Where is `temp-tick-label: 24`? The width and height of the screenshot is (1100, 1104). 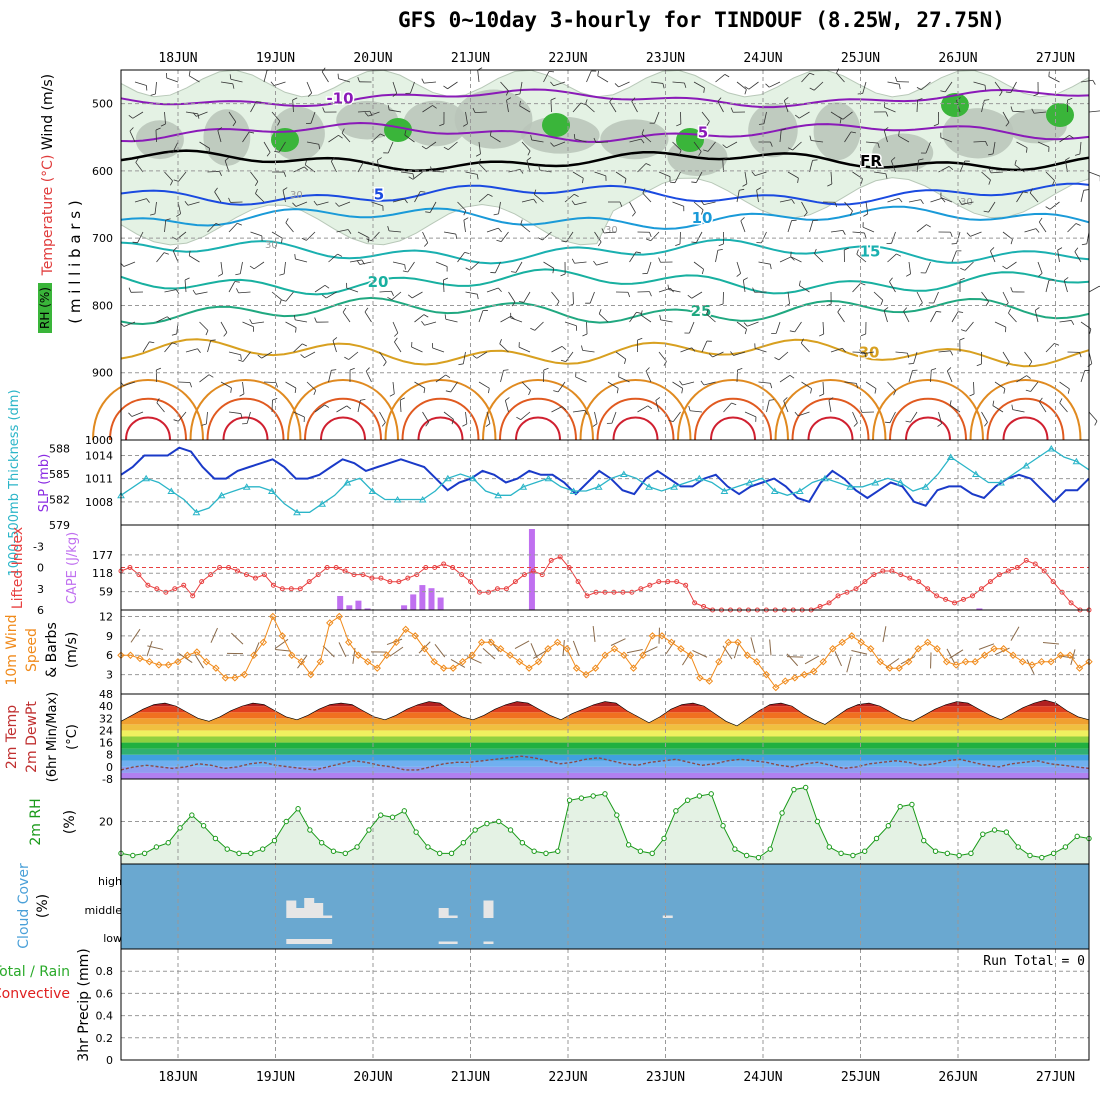 temp-tick-label: 24 is located at coordinates (106, 730).